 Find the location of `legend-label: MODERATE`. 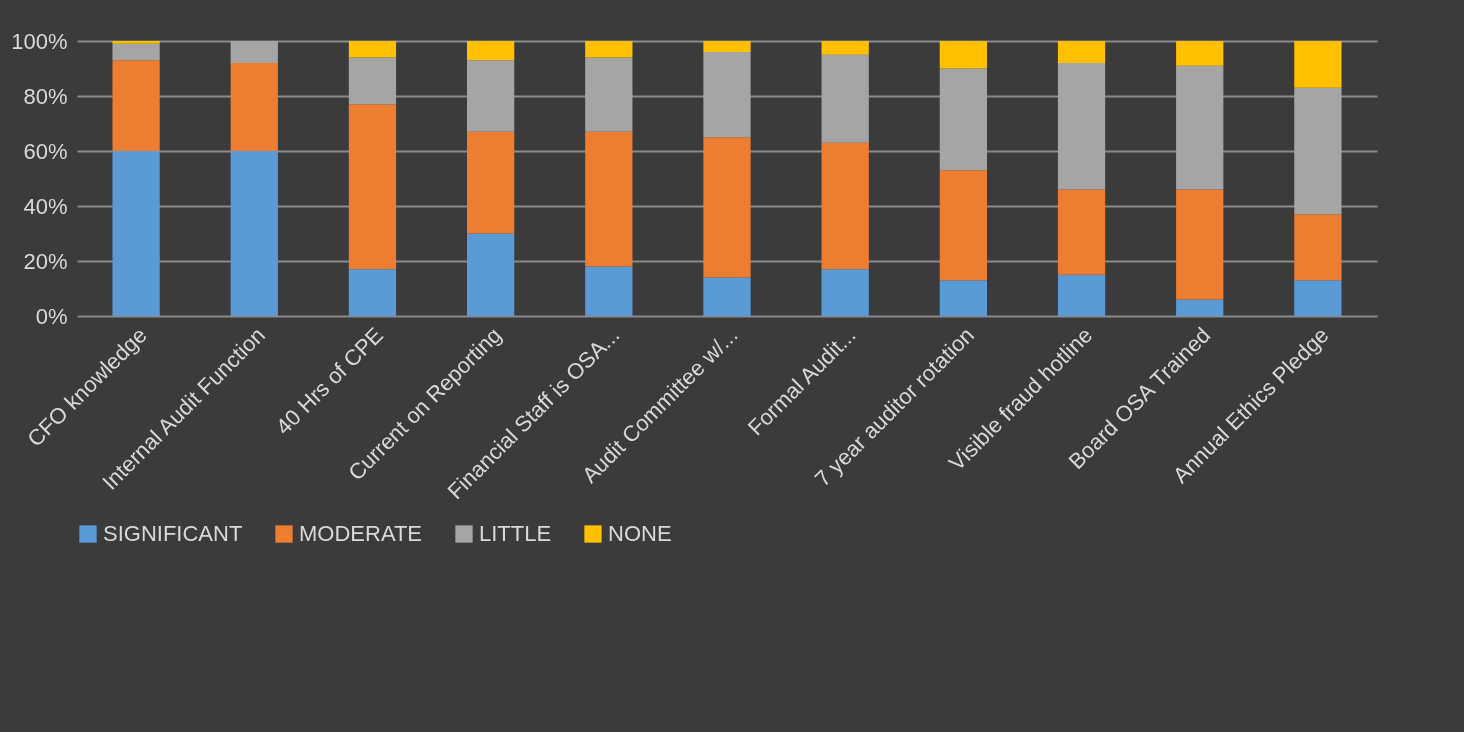

legend-label: MODERATE is located at coordinates (361, 533).